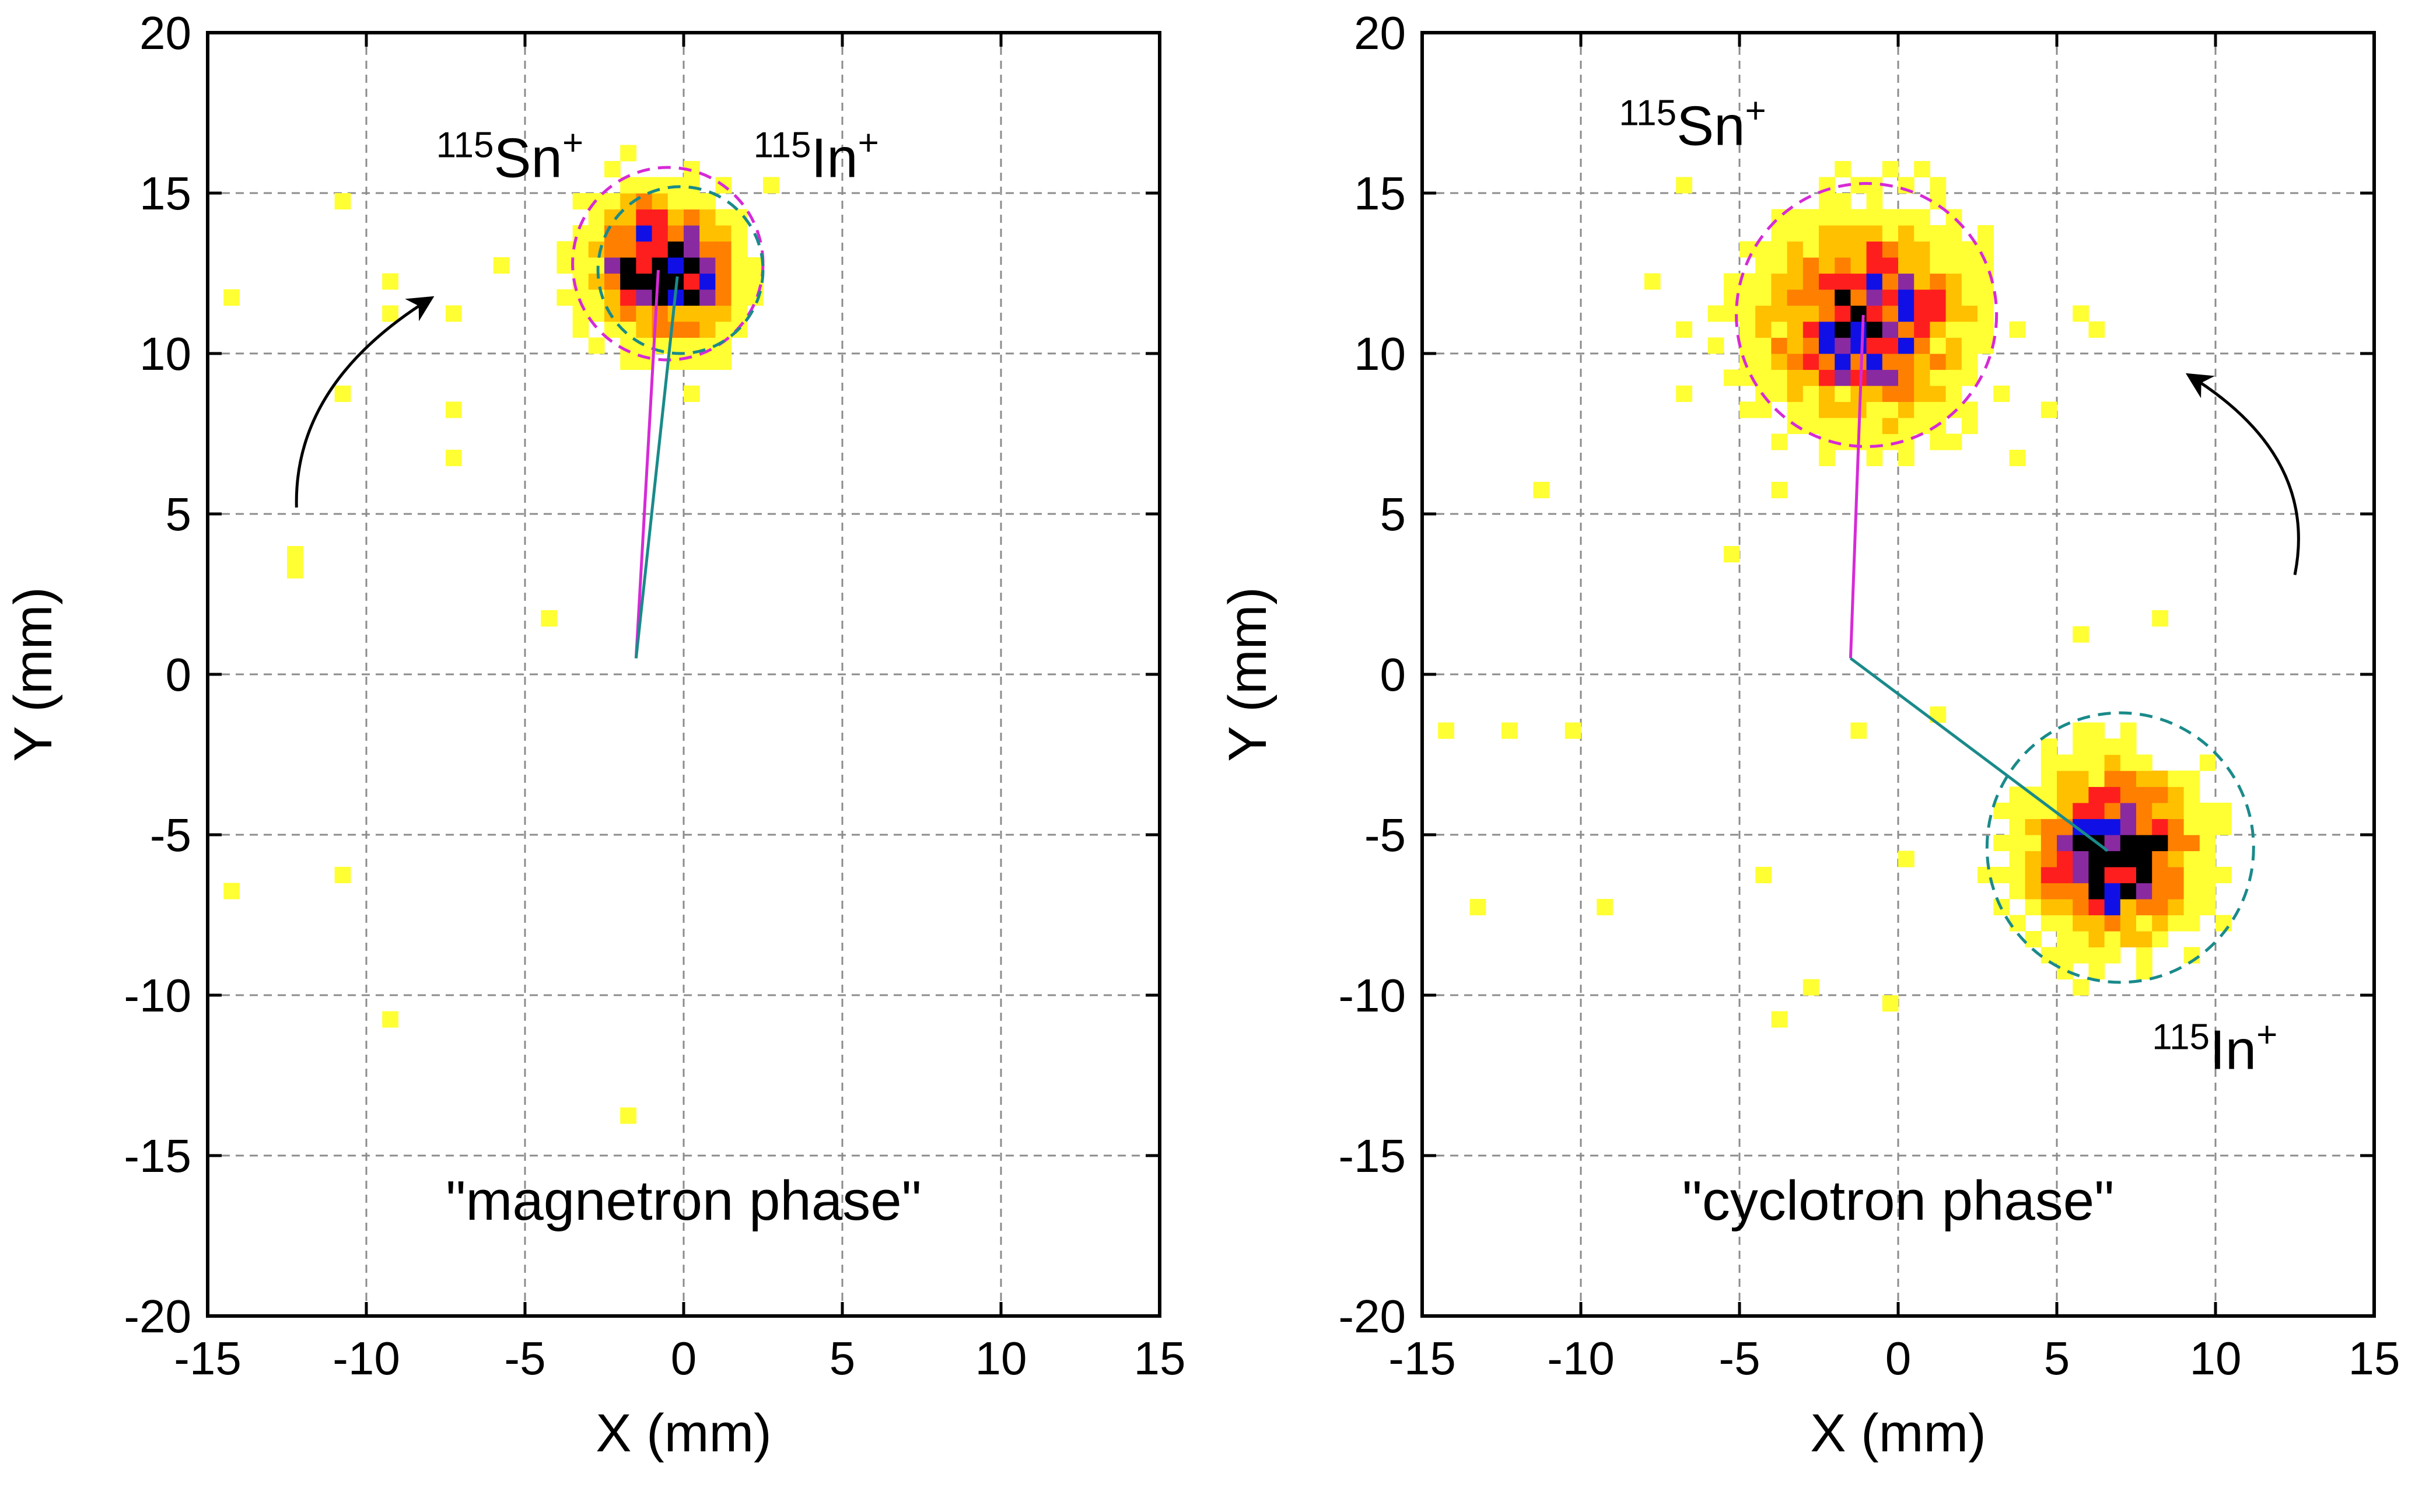 This screenshot has width=2415, height=1512. Describe the element at coordinates (572, 143) in the screenshot. I see `charge-sign: +` at that location.